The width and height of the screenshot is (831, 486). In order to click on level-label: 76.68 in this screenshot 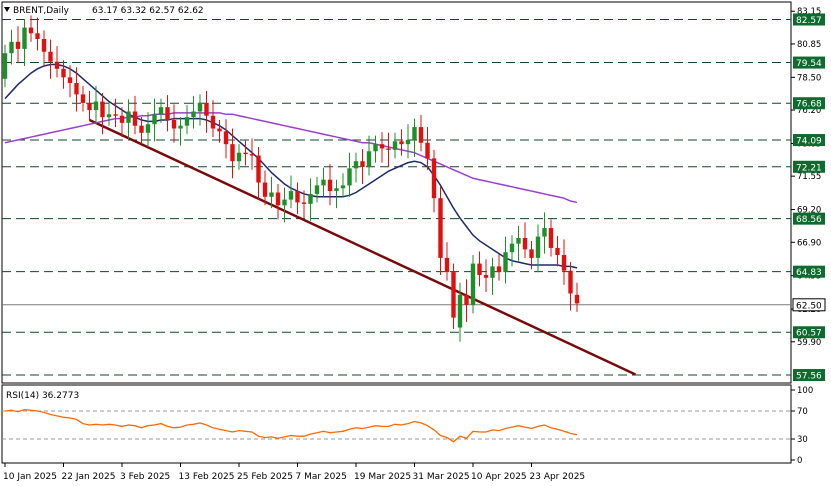, I will do `click(809, 105)`.